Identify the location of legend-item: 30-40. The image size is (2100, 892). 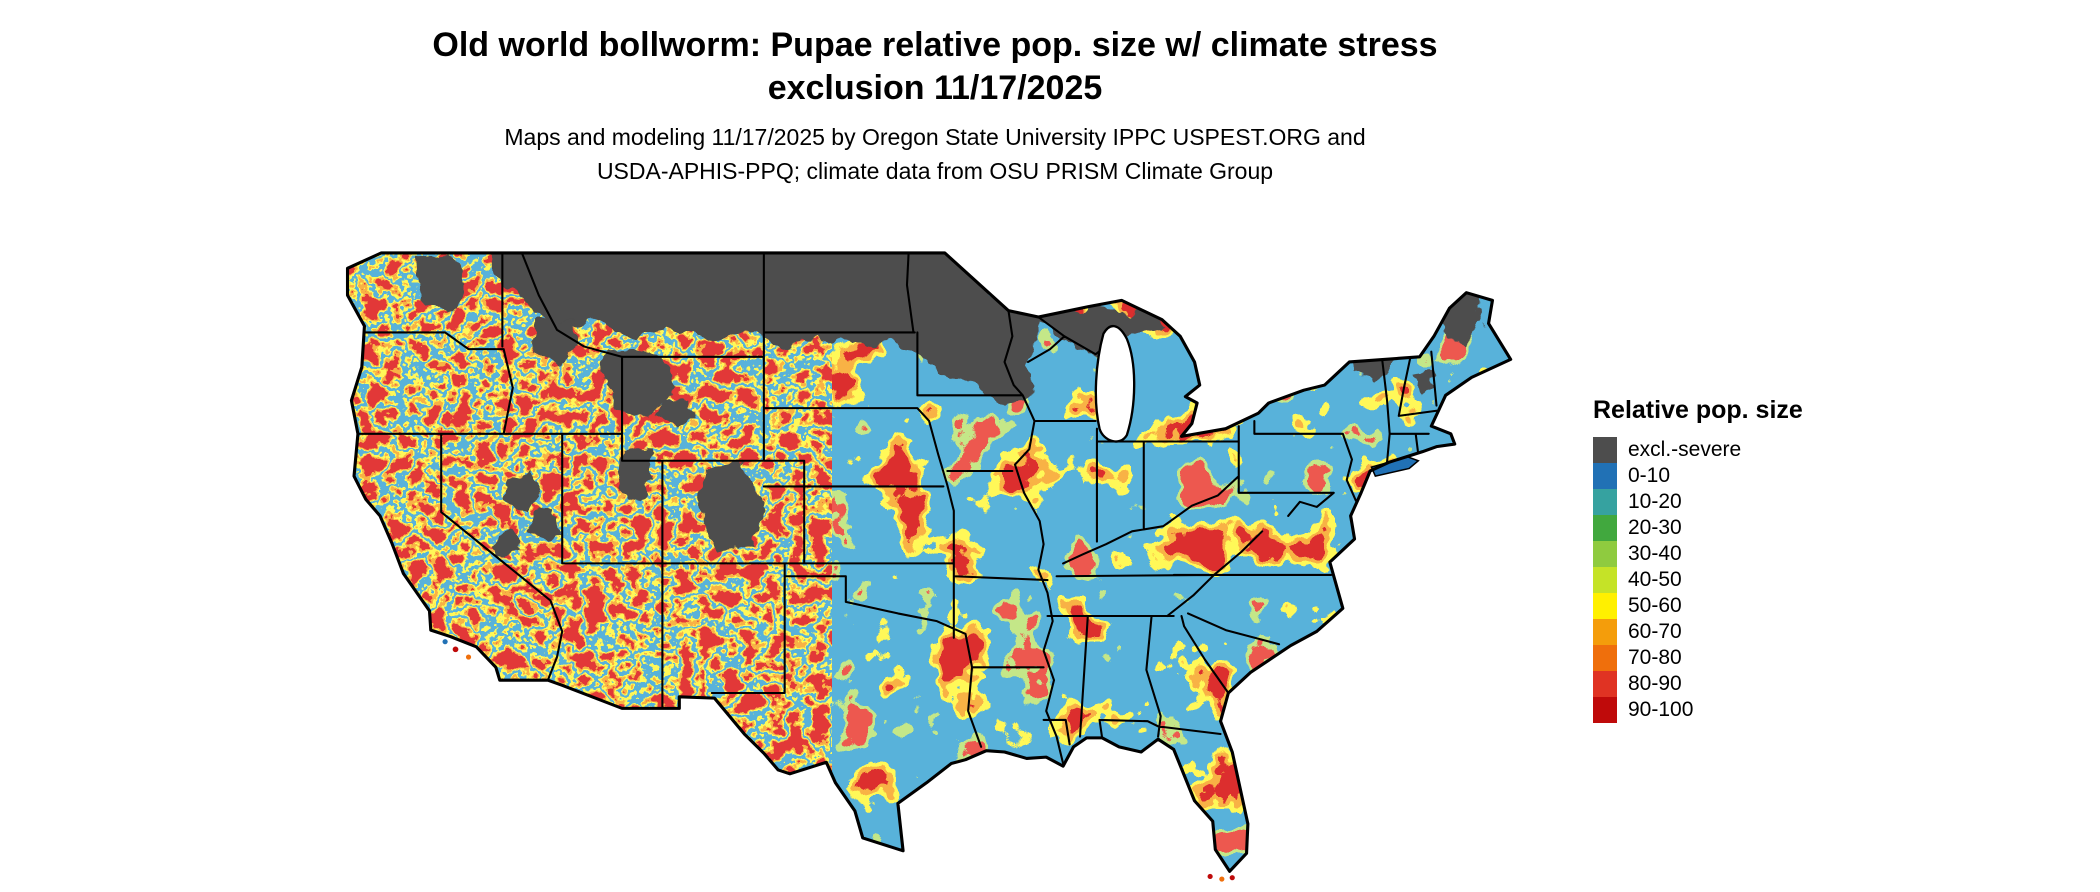
(1698, 554).